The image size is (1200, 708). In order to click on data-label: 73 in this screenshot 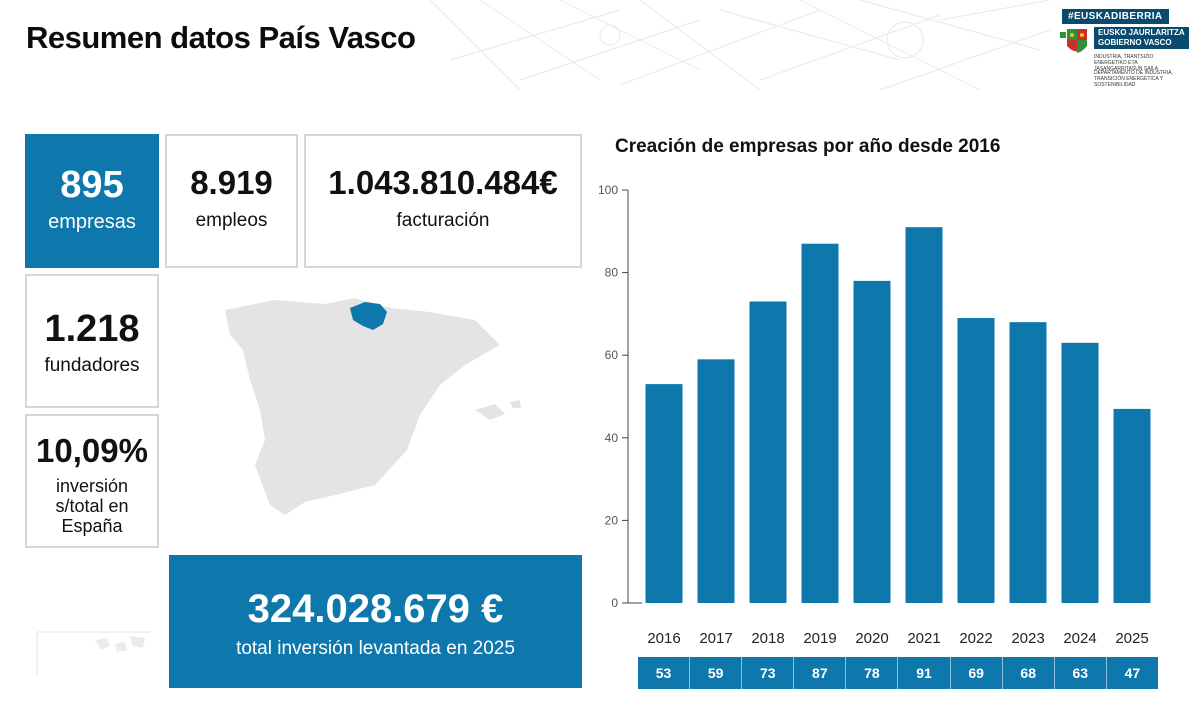, I will do `click(768, 673)`.